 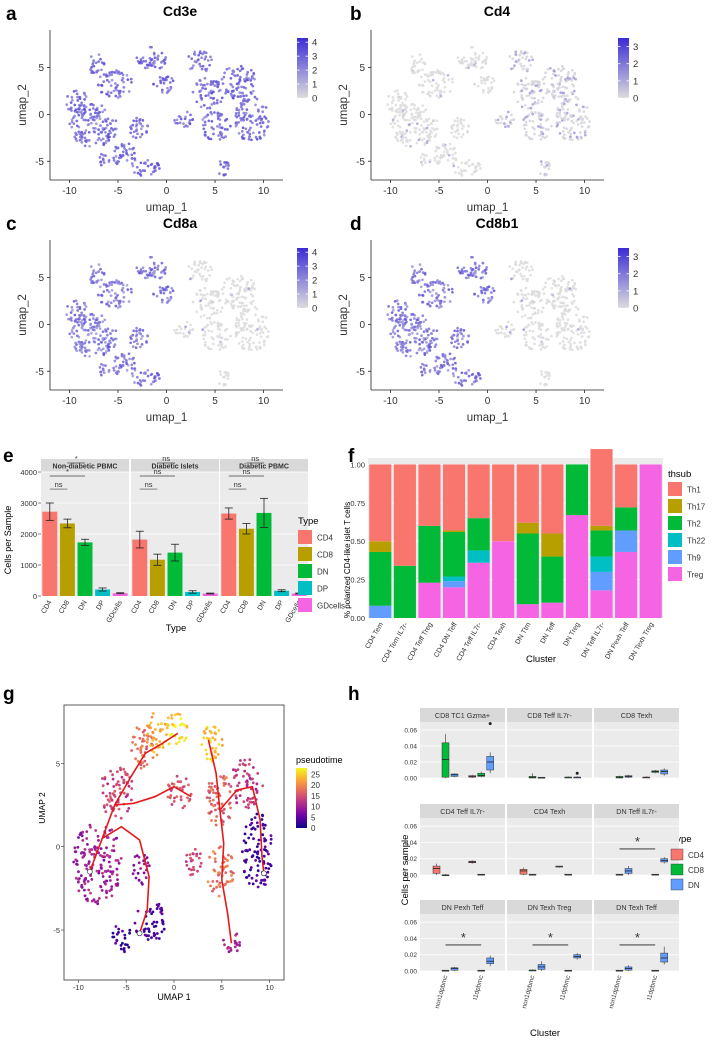 What do you see at coordinates (215, 191) in the screenshot?
I see `x-tick-label: 5` at bounding box center [215, 191].